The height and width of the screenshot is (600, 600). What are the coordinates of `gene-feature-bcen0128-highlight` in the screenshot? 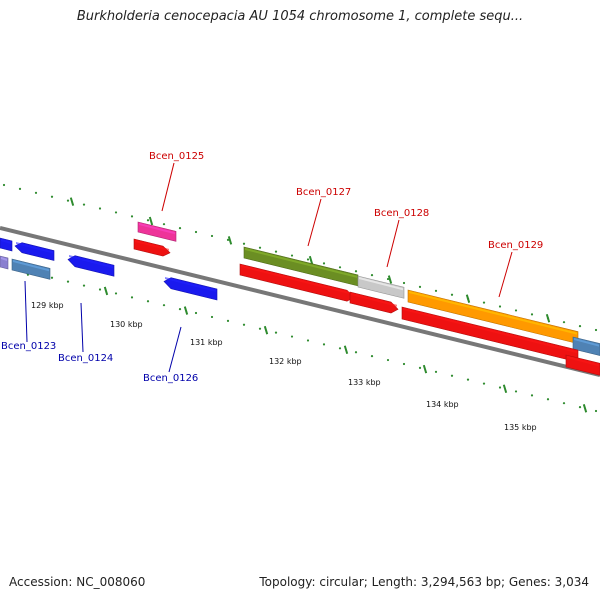 It's located at (381, 284).